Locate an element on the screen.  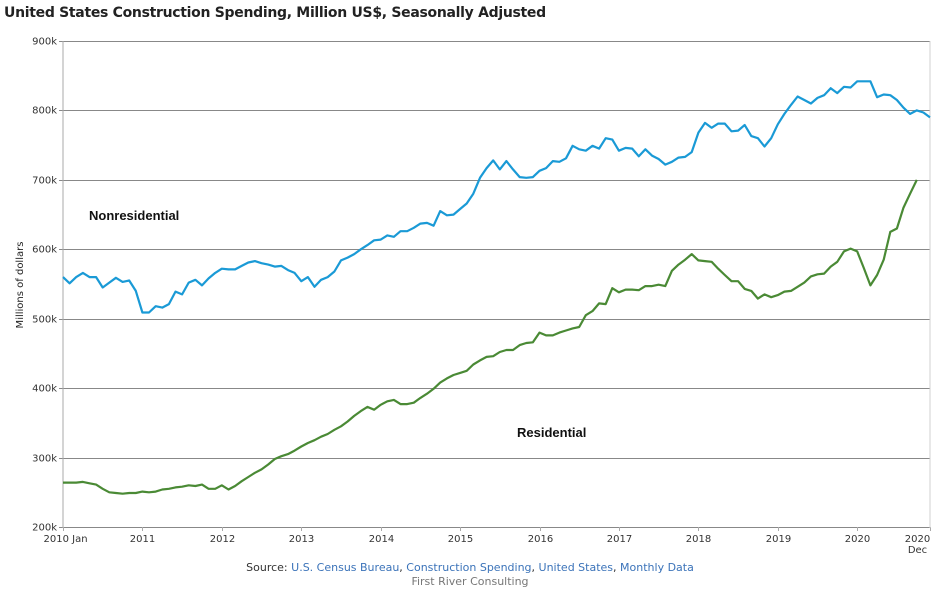
source-link-united-states: United States is located at coordinates (576, 567).